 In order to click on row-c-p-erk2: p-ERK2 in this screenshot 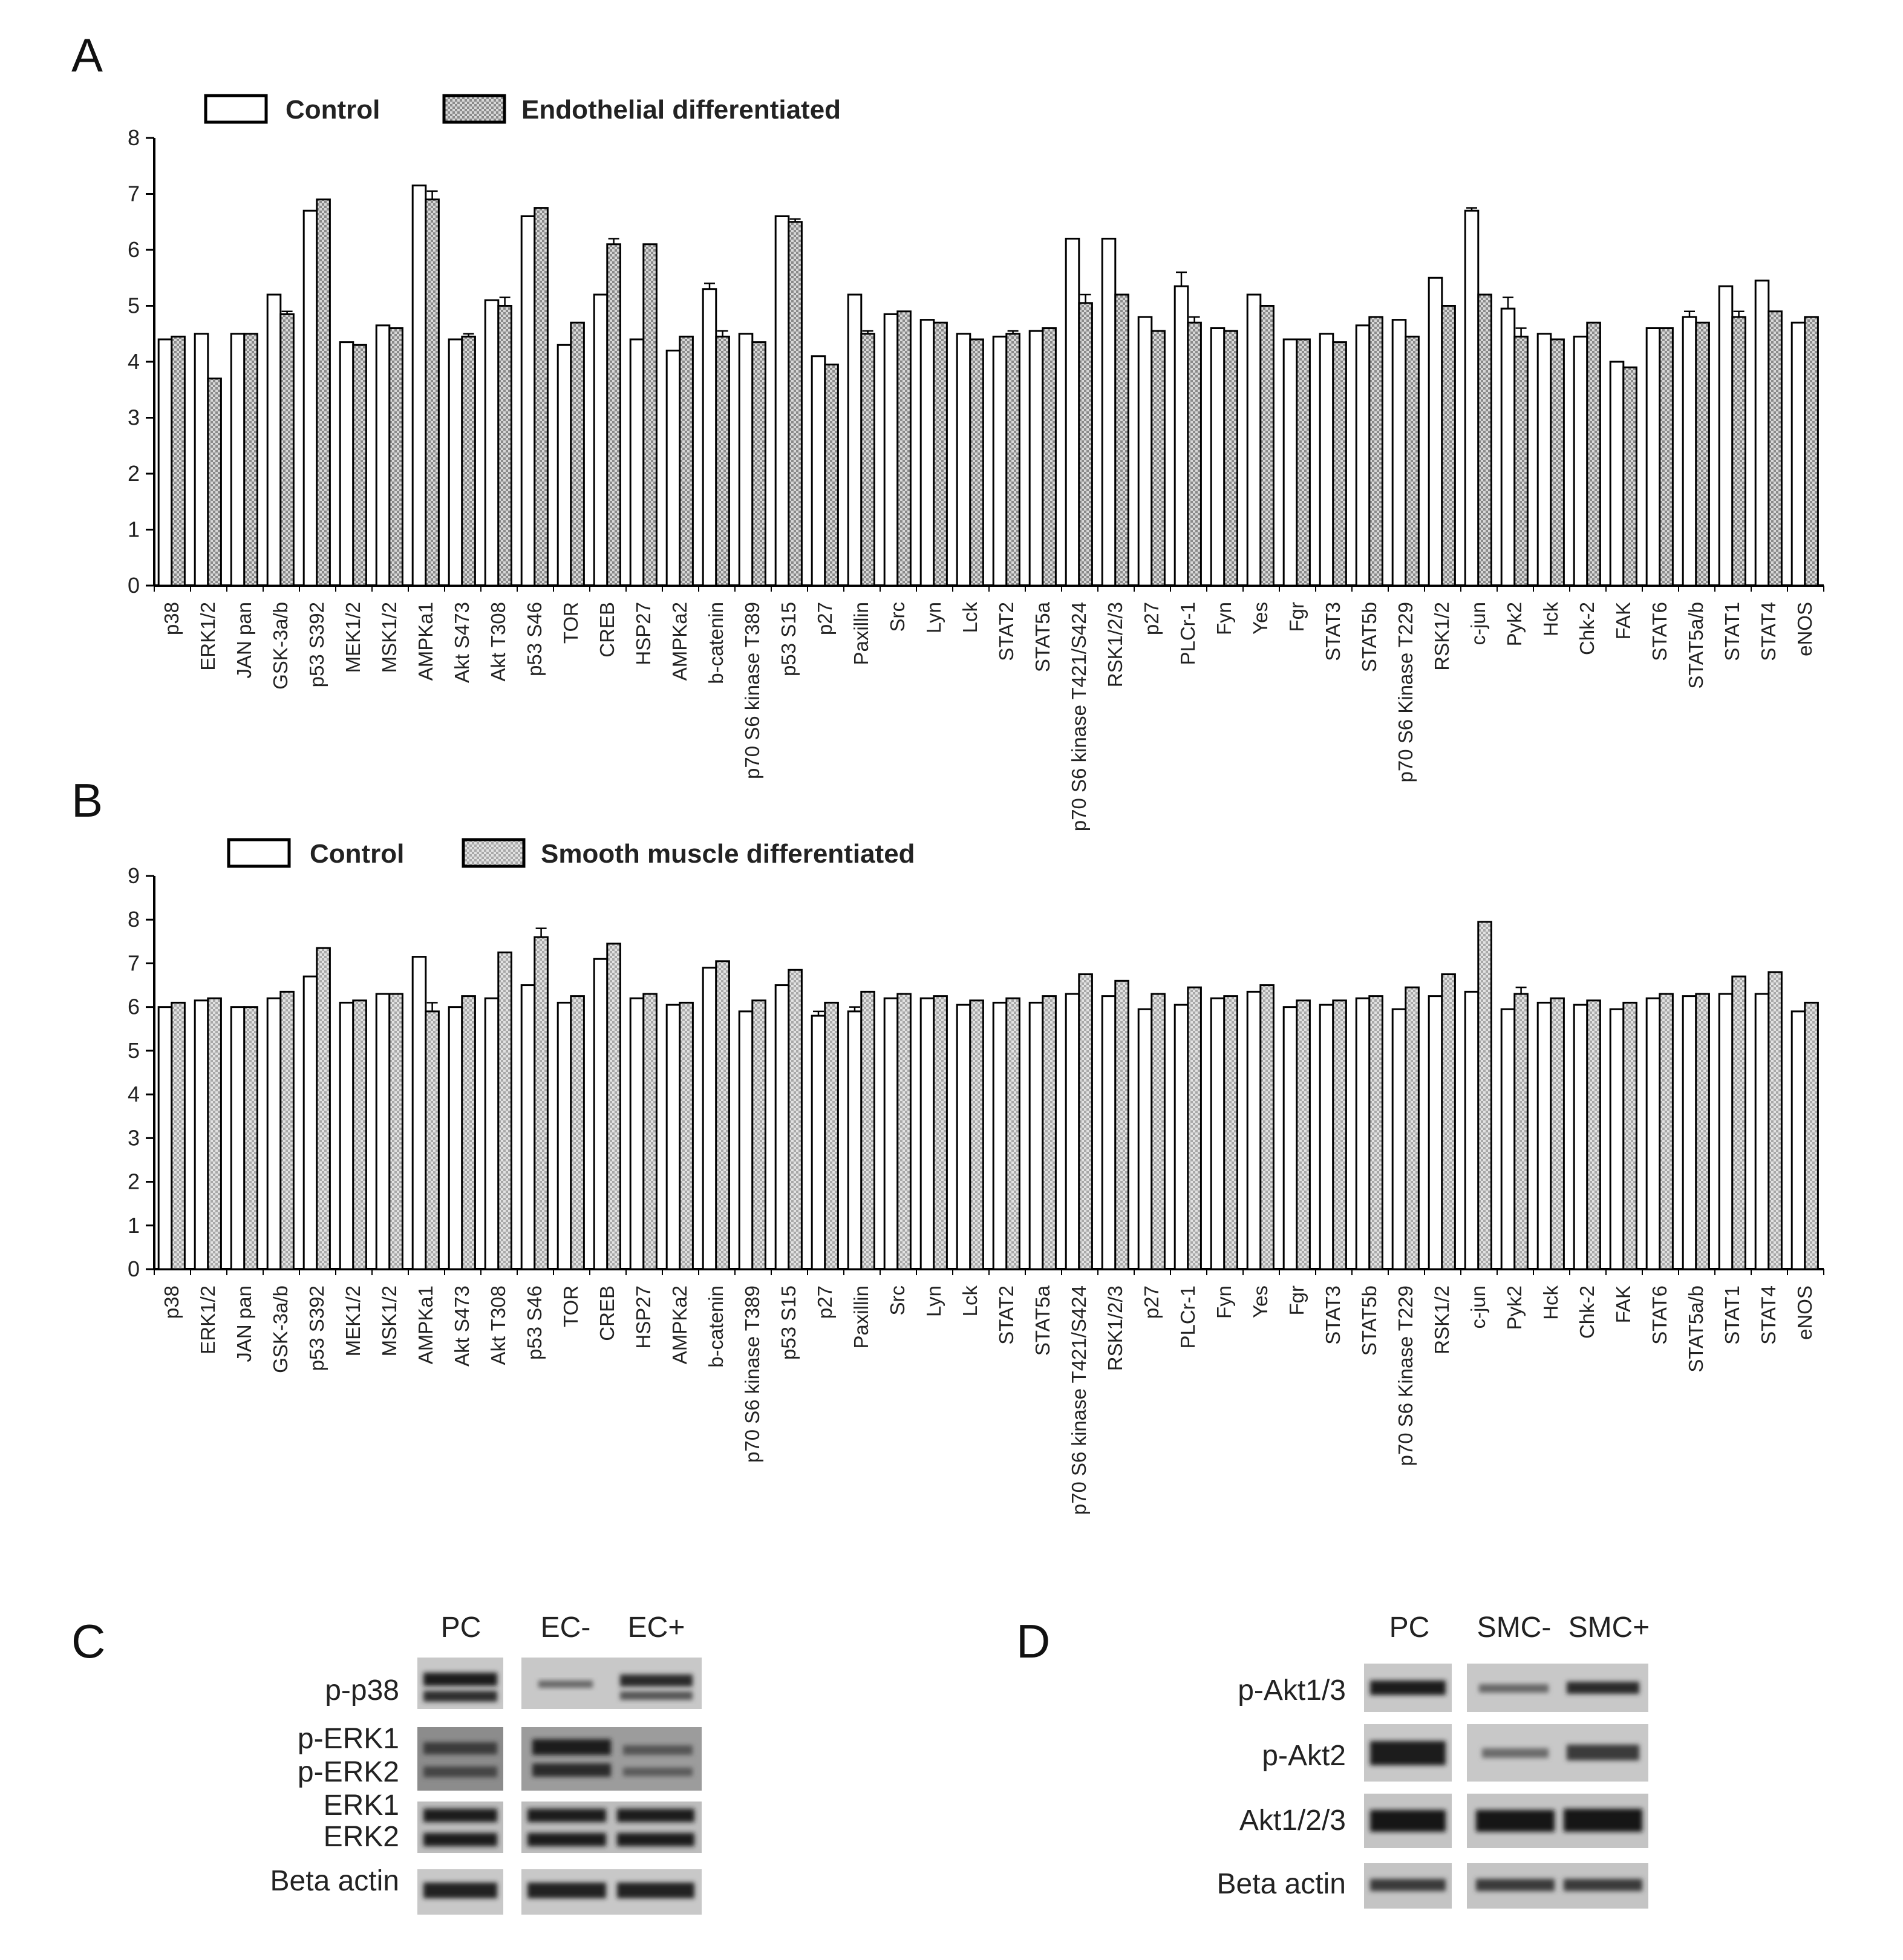, I will do `click(348, 1772)`.